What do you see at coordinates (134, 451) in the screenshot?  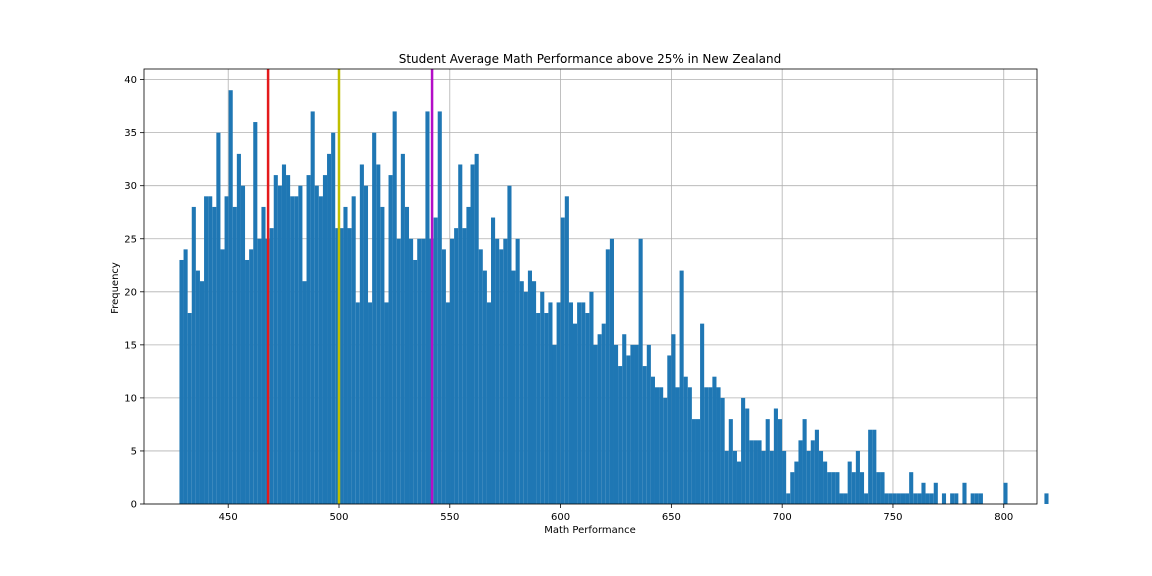 I see `y-tick-label: 5` at bounding box center [134, 451].